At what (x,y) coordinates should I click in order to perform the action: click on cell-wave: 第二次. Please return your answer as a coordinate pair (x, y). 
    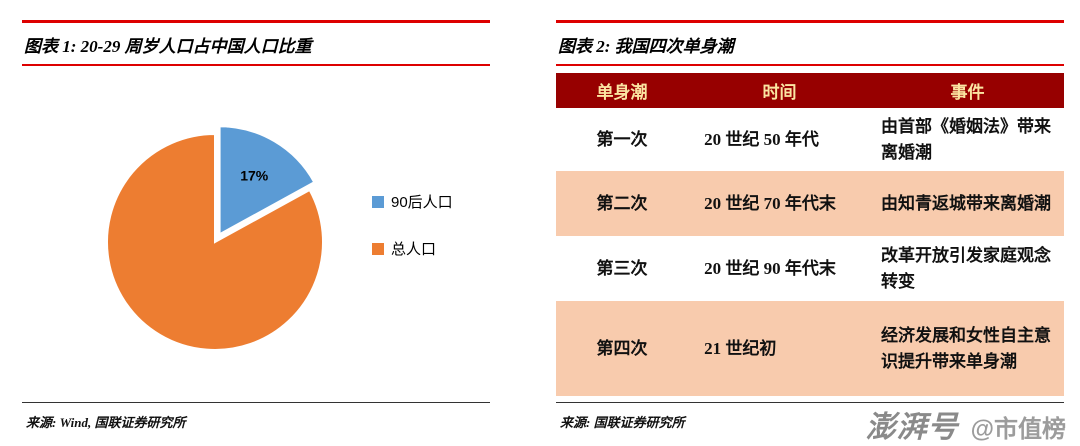
    Looking at the image, I should click on (622, 203).